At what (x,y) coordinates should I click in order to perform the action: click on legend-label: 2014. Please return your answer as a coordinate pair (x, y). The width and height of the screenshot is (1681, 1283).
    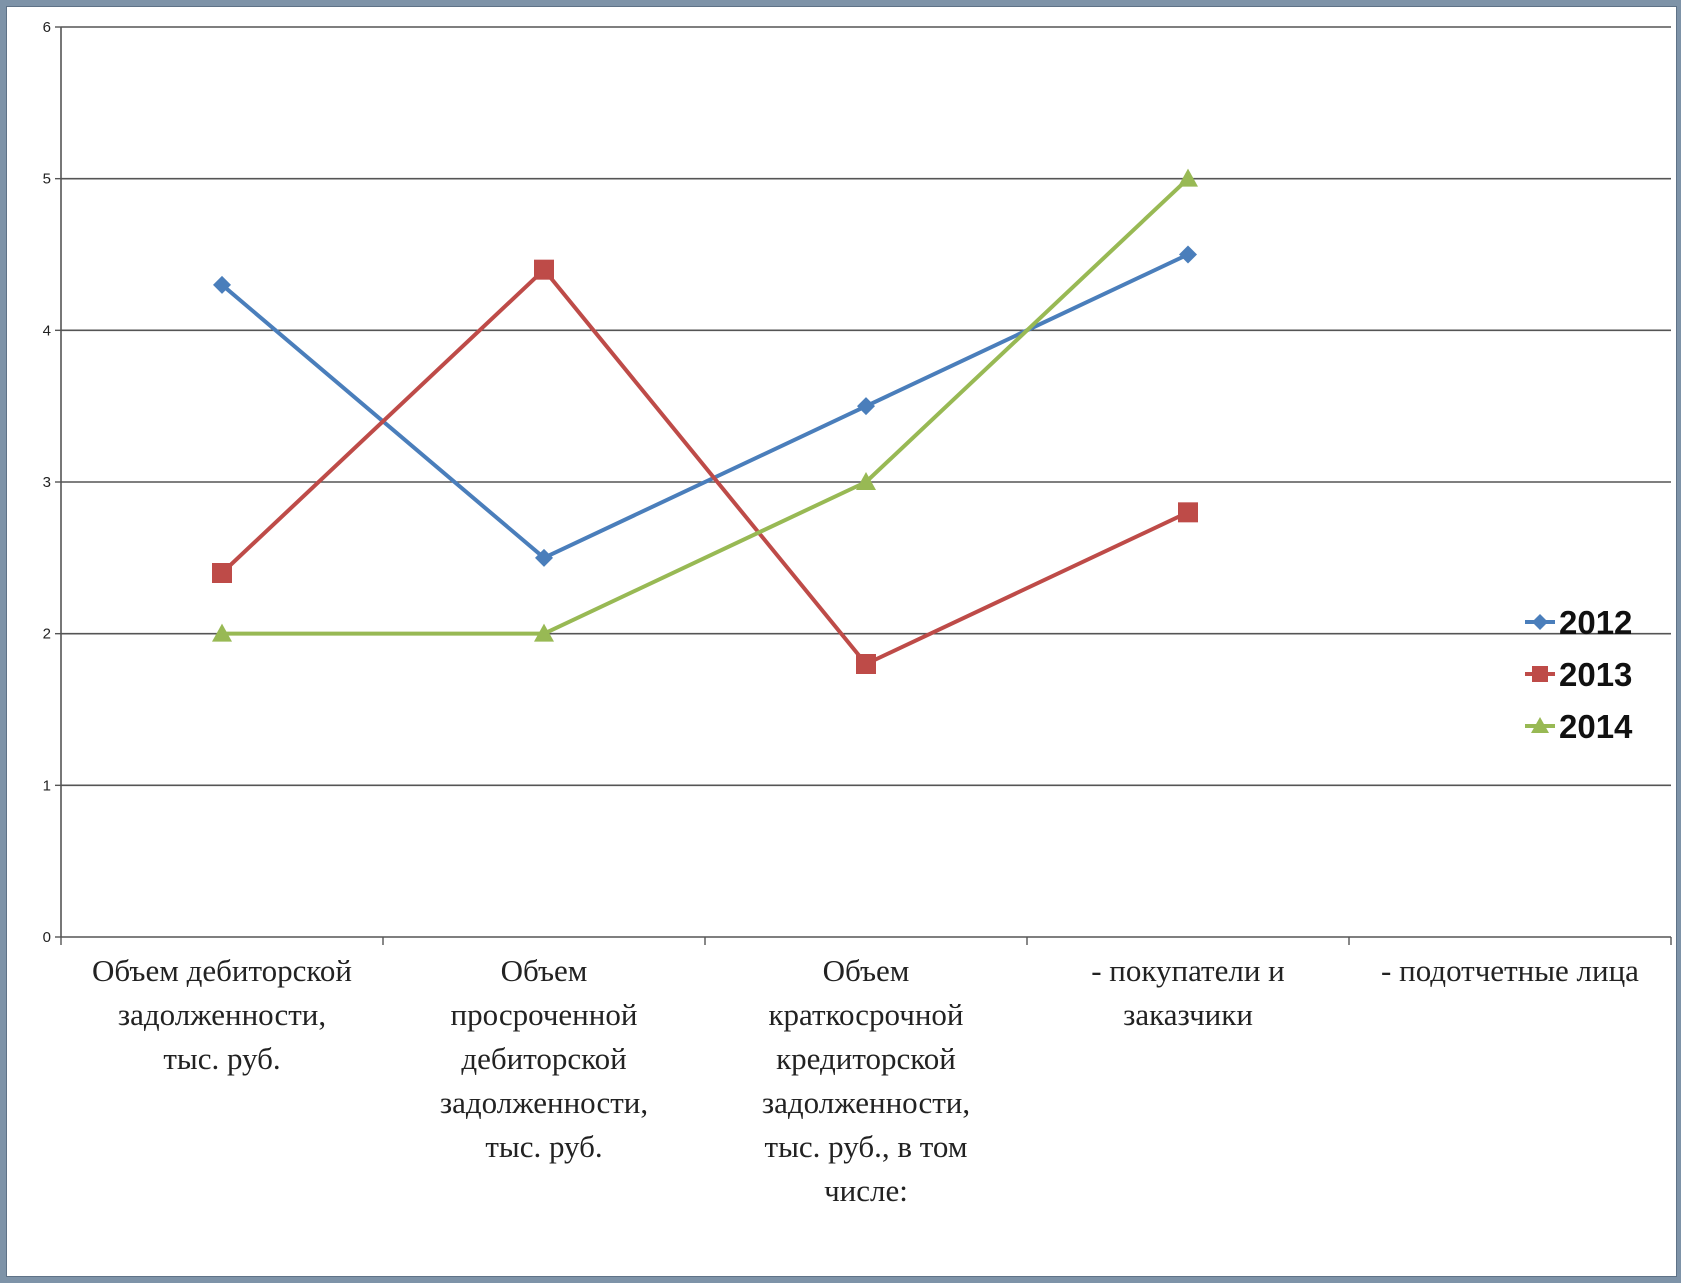
    Looking at the image, I should click on (1596, 726).